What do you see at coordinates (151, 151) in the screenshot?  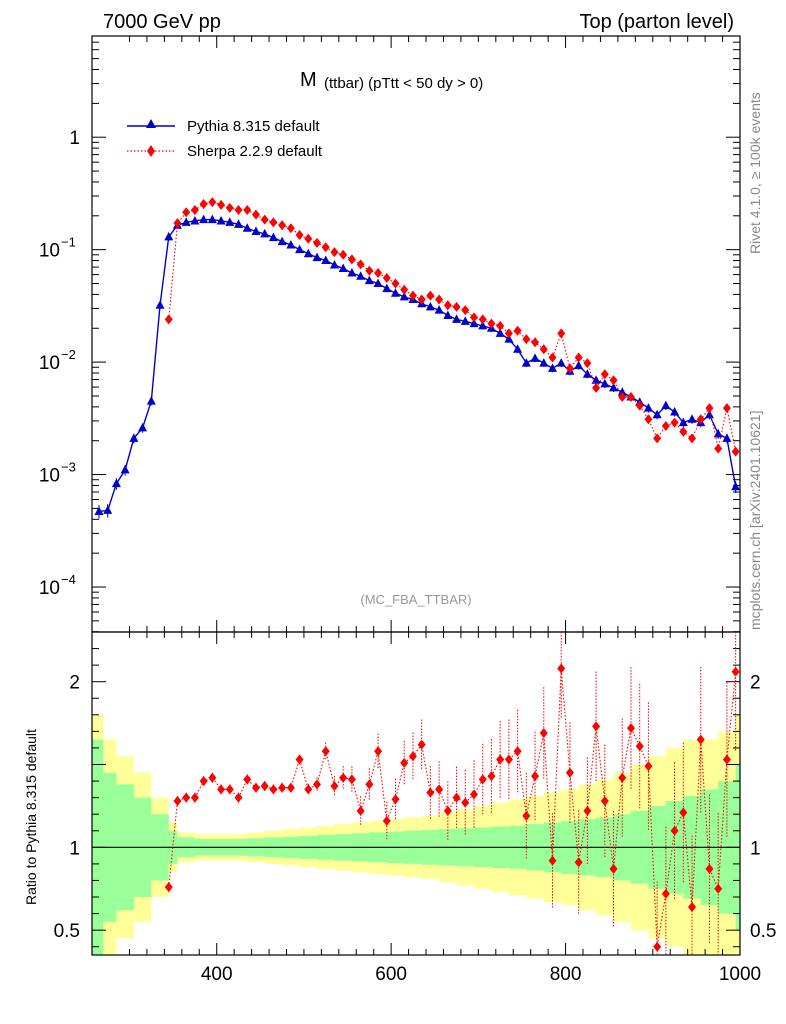 I see `legend-sherpa-marker` at bounding box center [151, 151].